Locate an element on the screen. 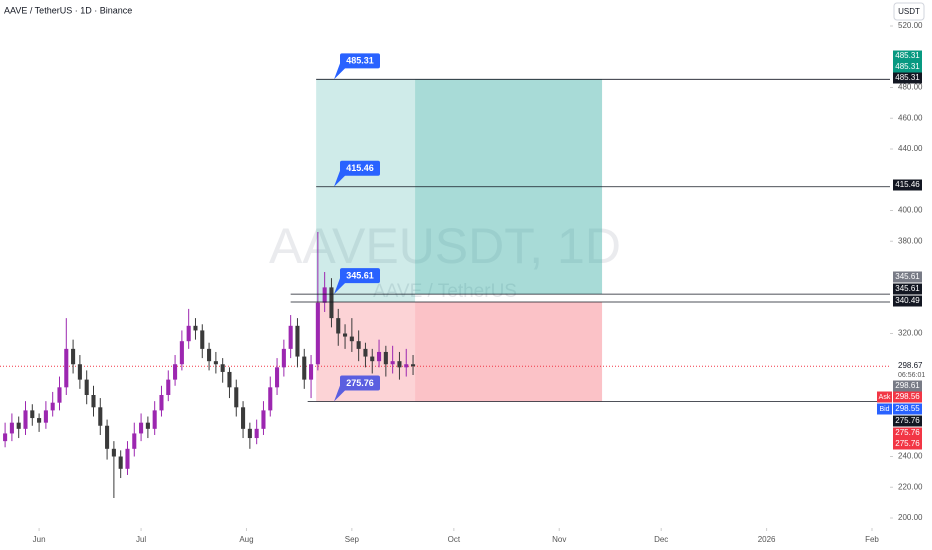 The image size is (932, 550). countdown: 06:56:01 is located at coordinates (911, 375).